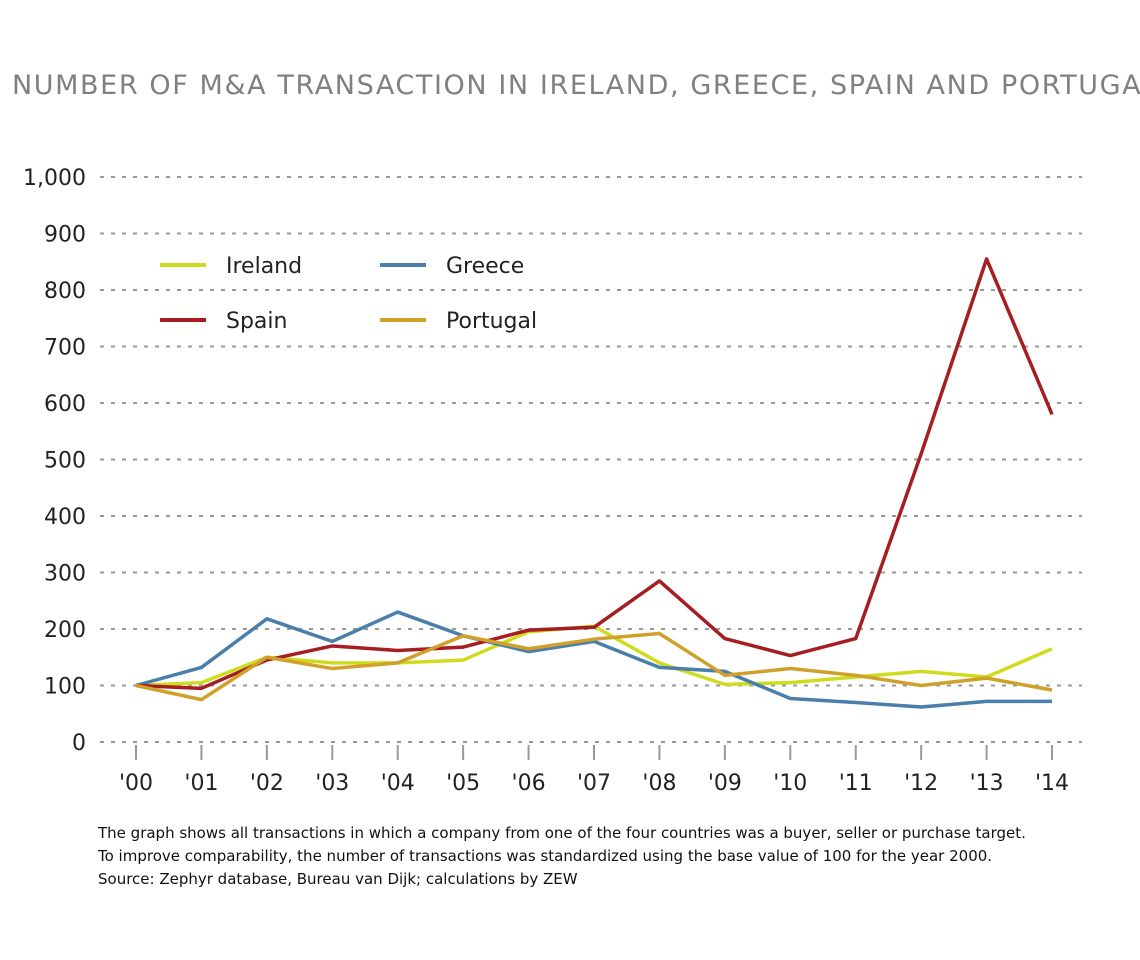 The height and width of the screenshot is (960, 1140). What do you see at coordinates (65, 630) in the screenshot?
I see `y-tick-label: 200` at bounding box center [65, 630].